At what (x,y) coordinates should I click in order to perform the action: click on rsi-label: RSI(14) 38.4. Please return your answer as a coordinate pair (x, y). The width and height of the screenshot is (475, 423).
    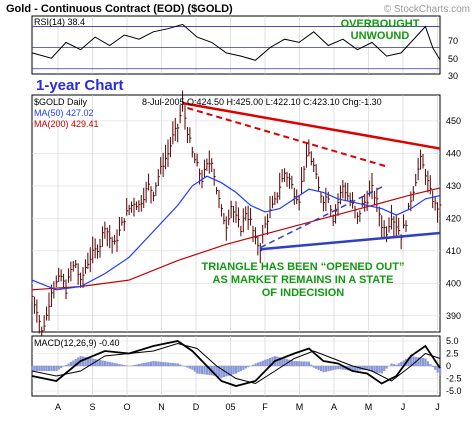
    Looking at the image, I should click on (59, 22).